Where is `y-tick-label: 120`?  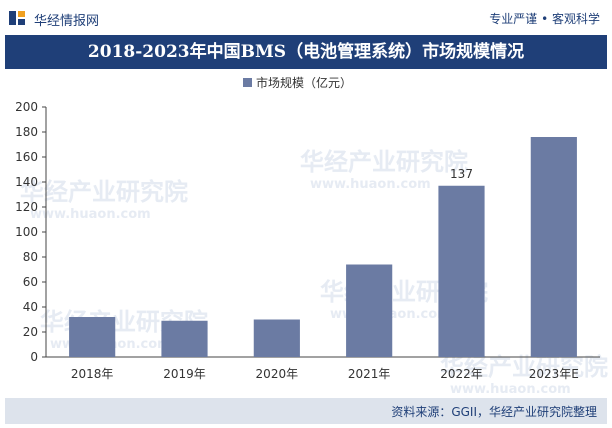
y-tick-label: 120 is located at coordinates (26, 207).